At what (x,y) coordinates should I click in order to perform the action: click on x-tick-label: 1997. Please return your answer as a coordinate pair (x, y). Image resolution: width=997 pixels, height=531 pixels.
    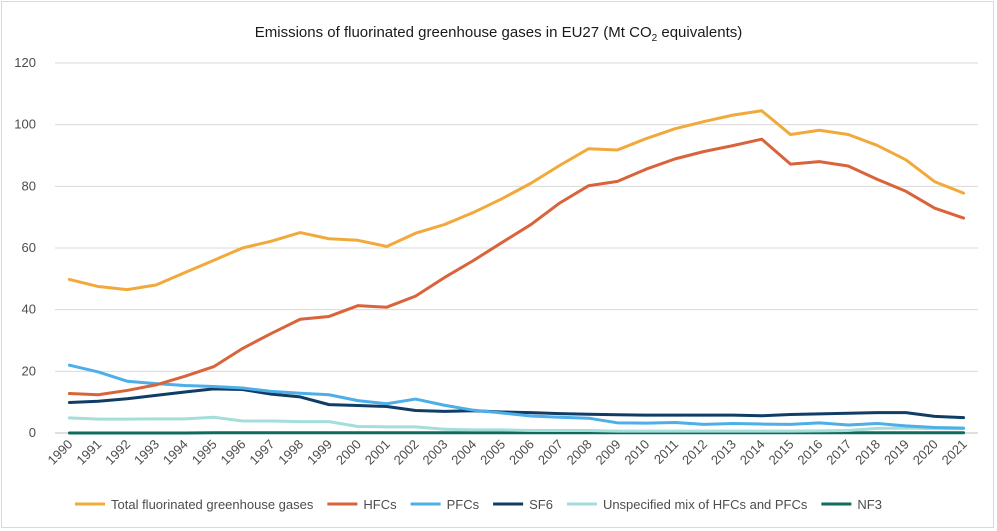
    Looking at the image, I should click on (261, 452).